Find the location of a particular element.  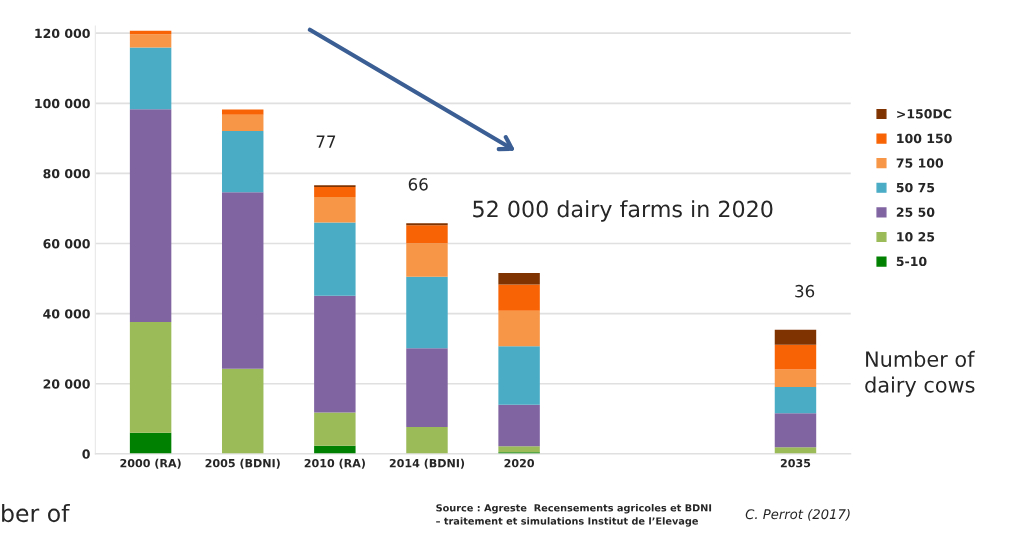

y-tick-label: 0 is located at coordinates (86, 454).